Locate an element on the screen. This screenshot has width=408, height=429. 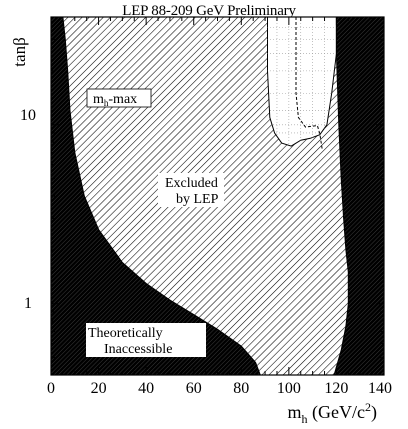
scenario-label-box is located at coordinates (119, 98).